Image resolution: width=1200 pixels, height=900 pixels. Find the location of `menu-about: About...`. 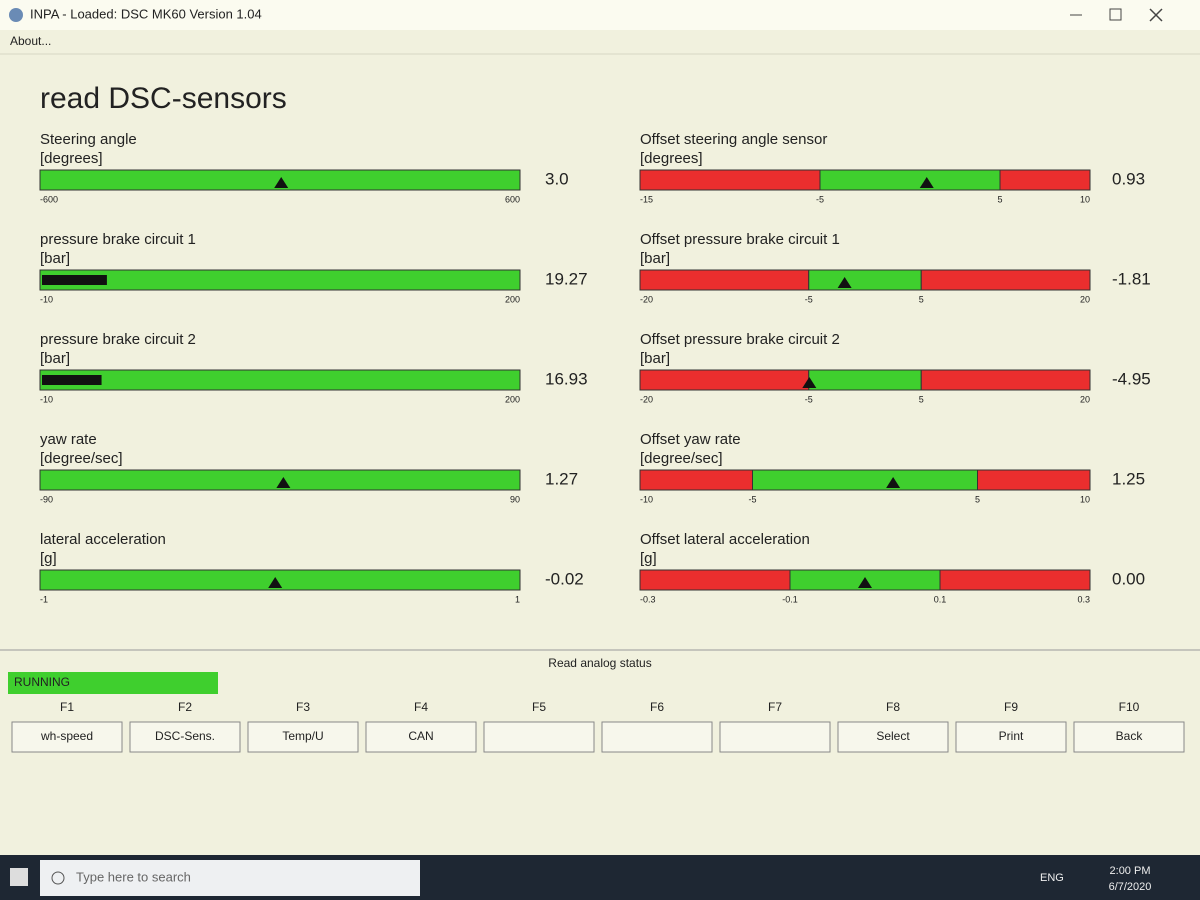

menu-about: About... is located at coordinates (30, 41).